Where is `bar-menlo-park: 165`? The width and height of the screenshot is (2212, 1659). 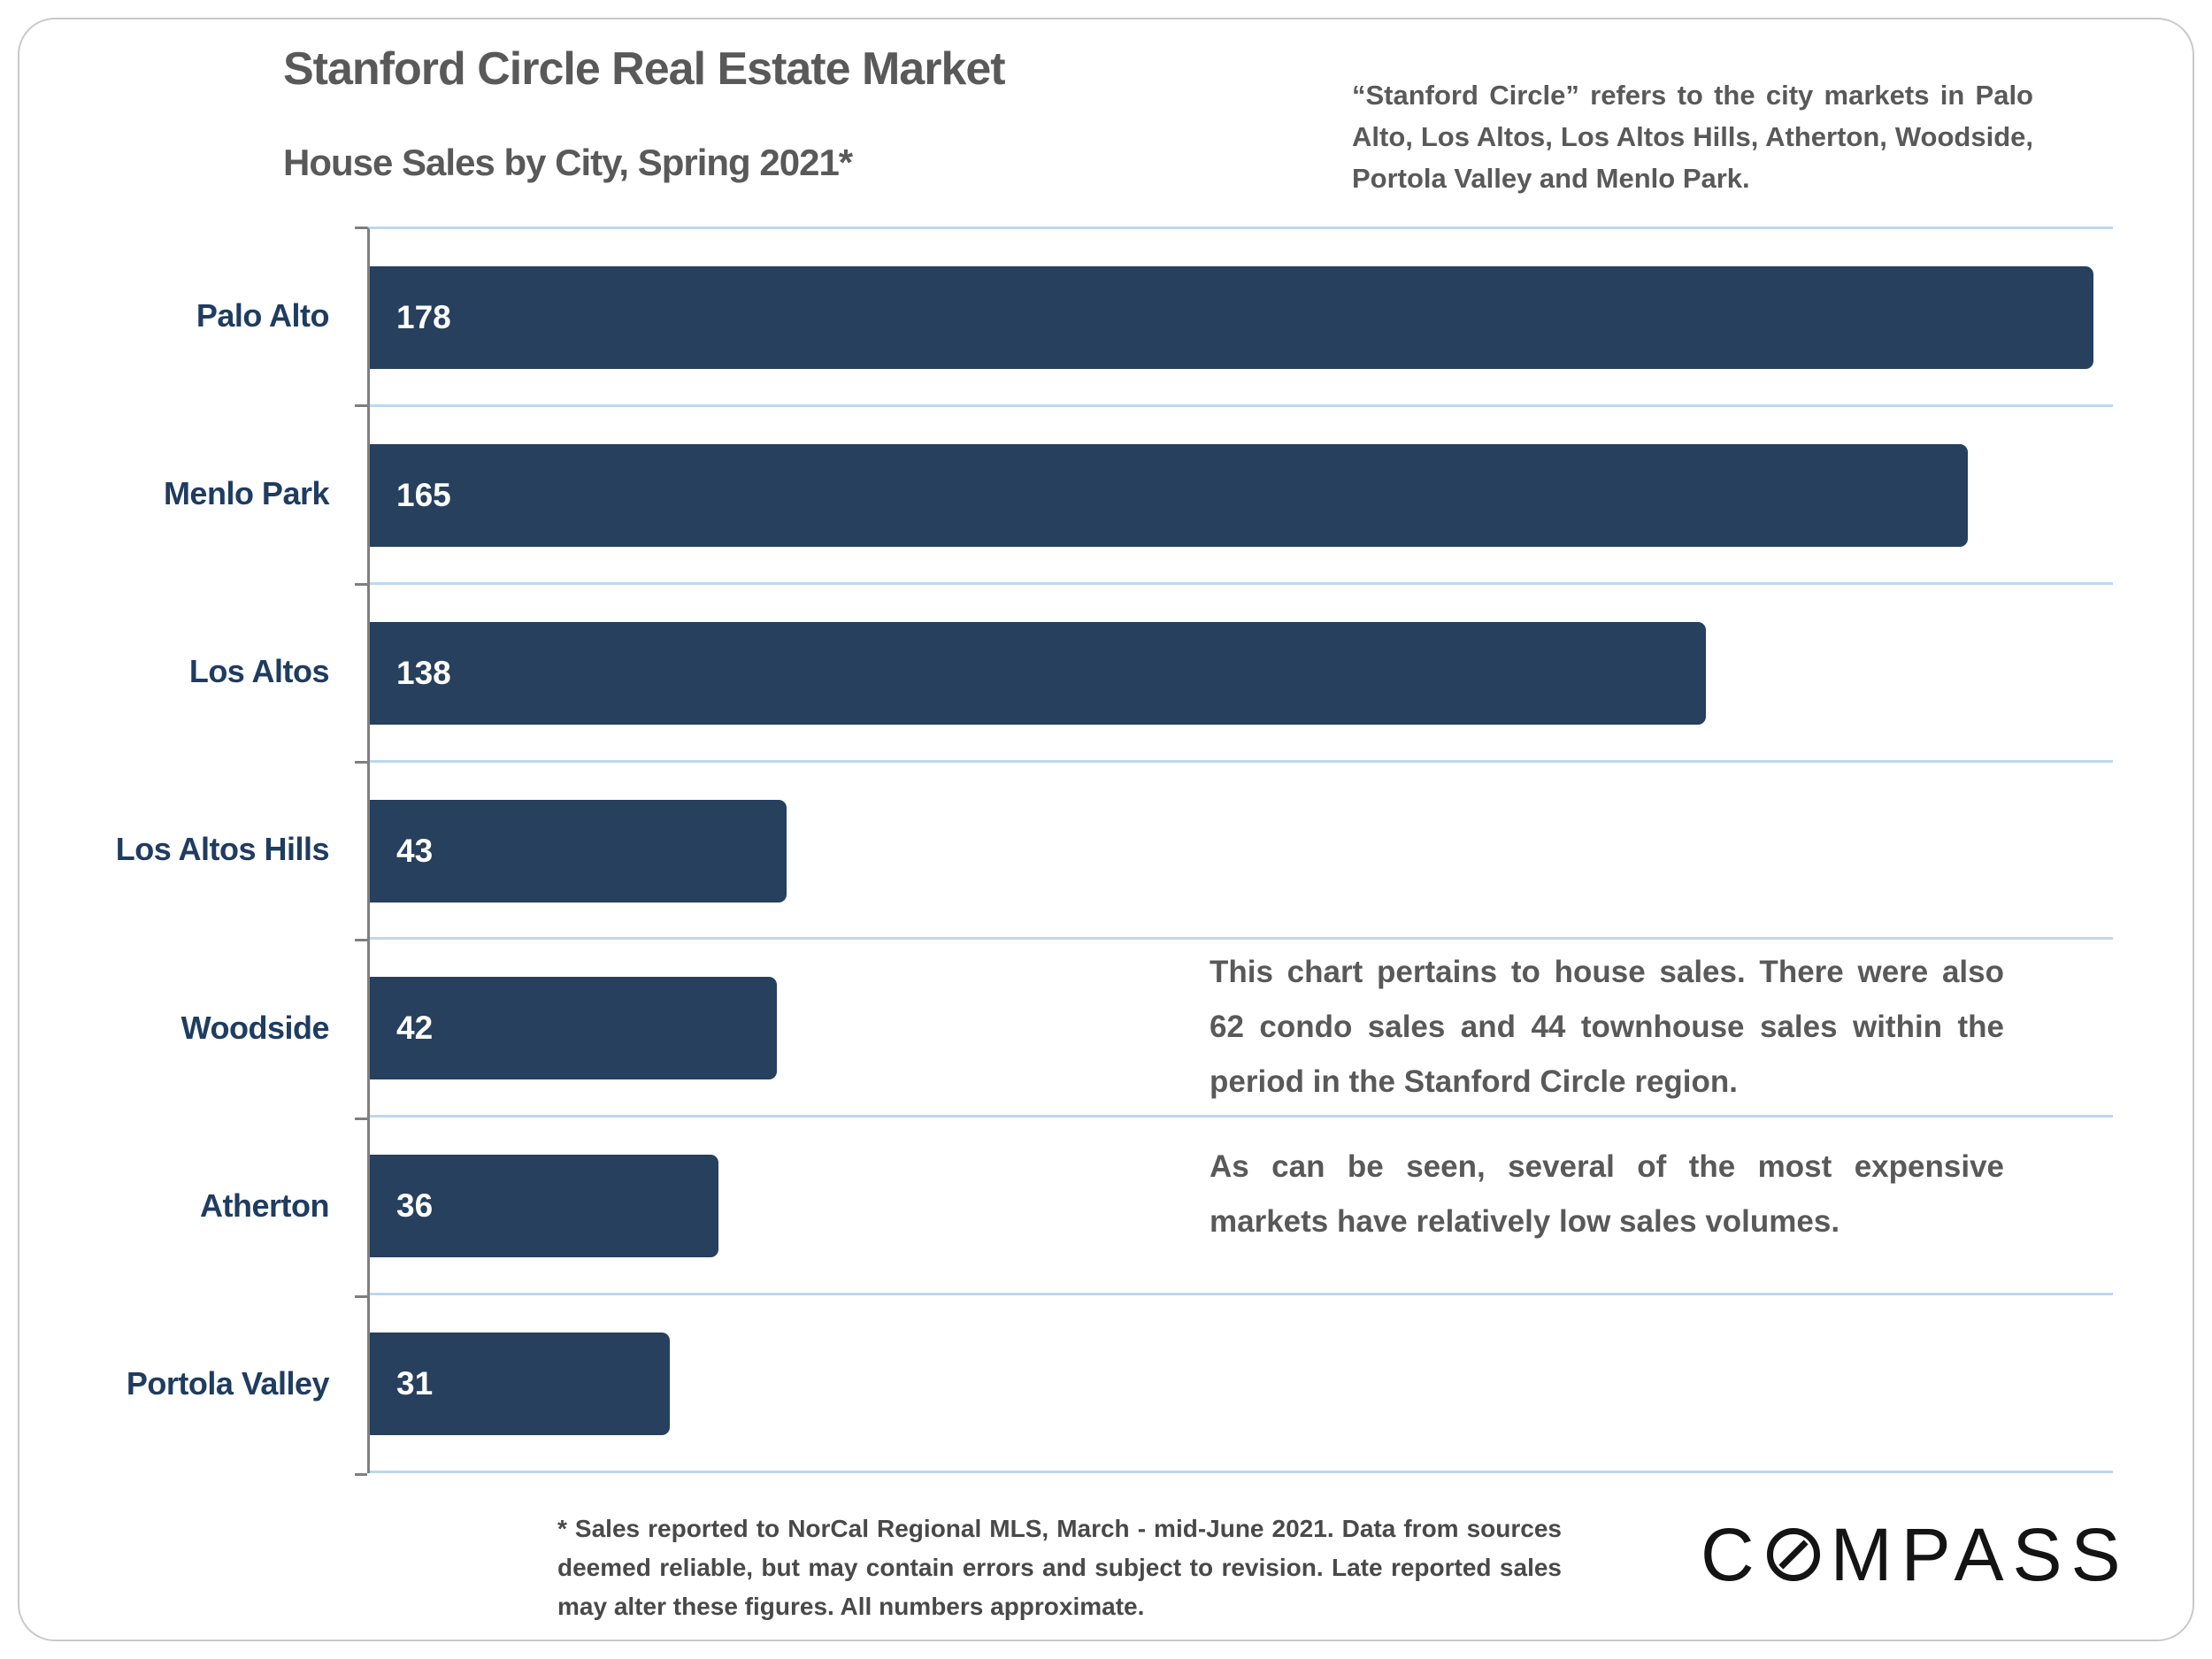
bar-menlo-park: 165 is located at coordinates (1169, 495).